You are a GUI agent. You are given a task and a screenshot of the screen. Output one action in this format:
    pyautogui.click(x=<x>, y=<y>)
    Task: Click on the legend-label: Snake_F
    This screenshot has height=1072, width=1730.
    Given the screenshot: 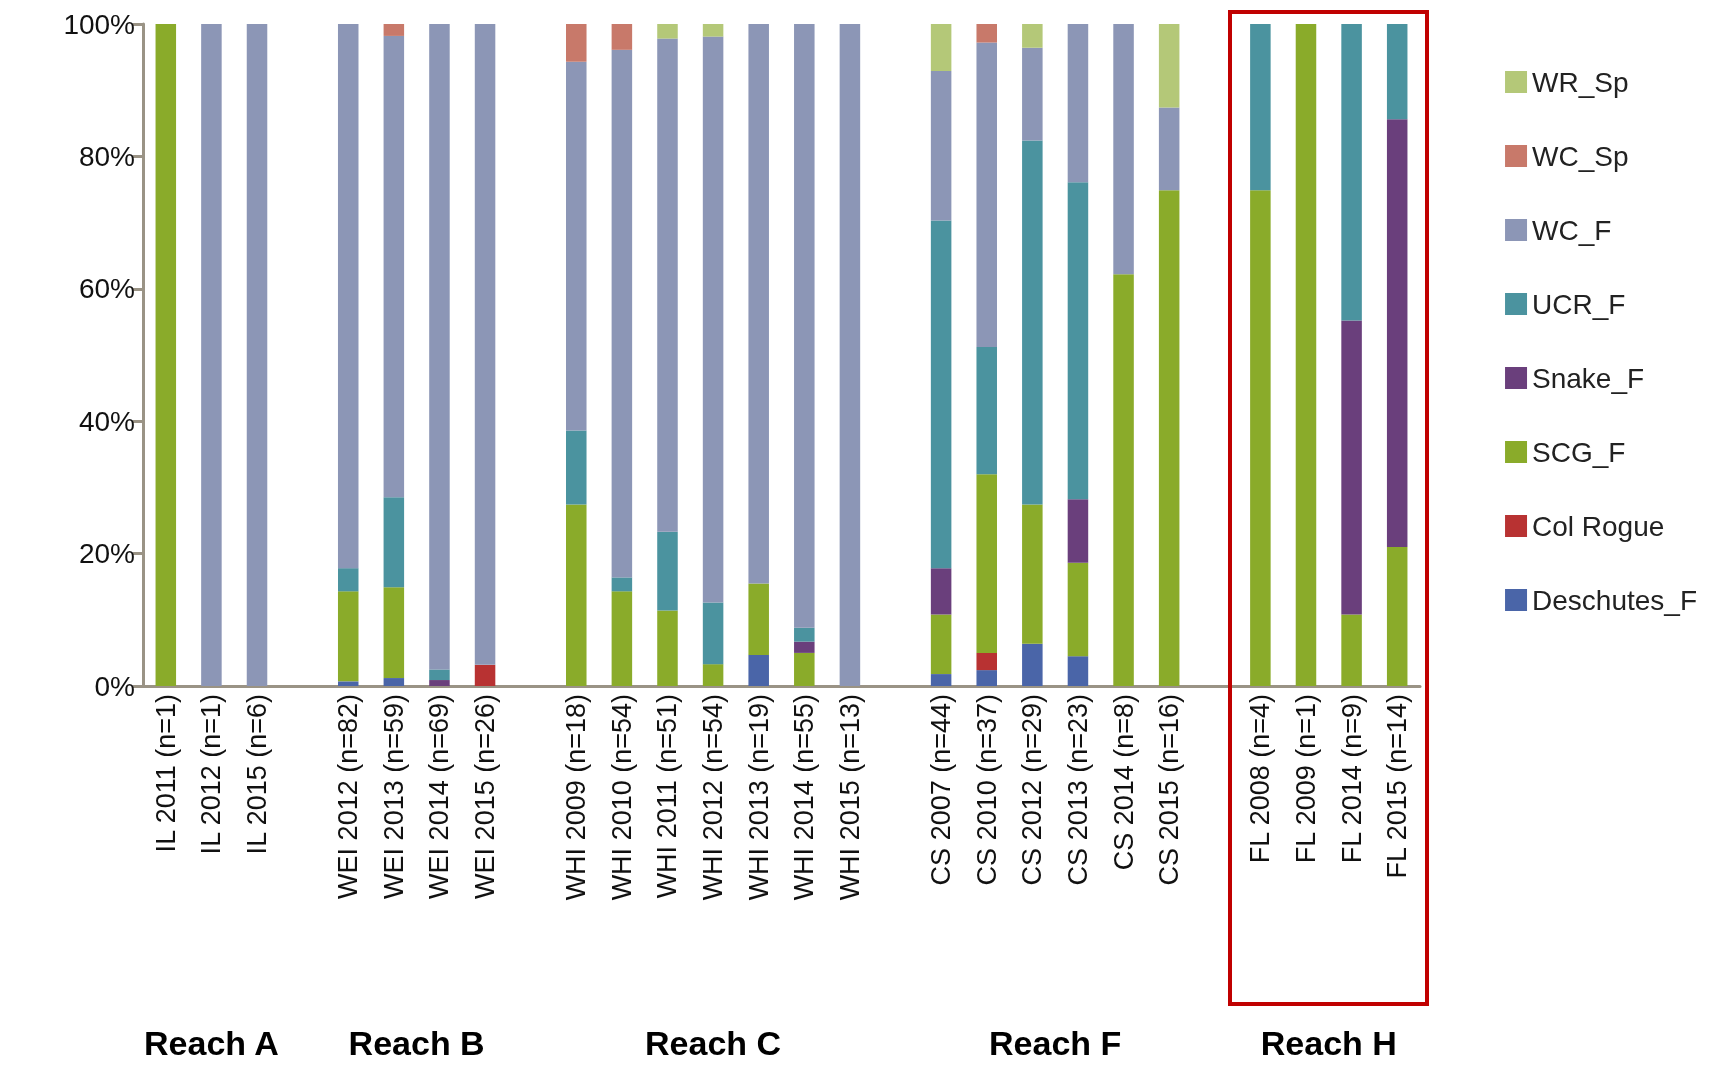 What is the action you would take?
    pyautogui.click(x=1588, y=378)
    